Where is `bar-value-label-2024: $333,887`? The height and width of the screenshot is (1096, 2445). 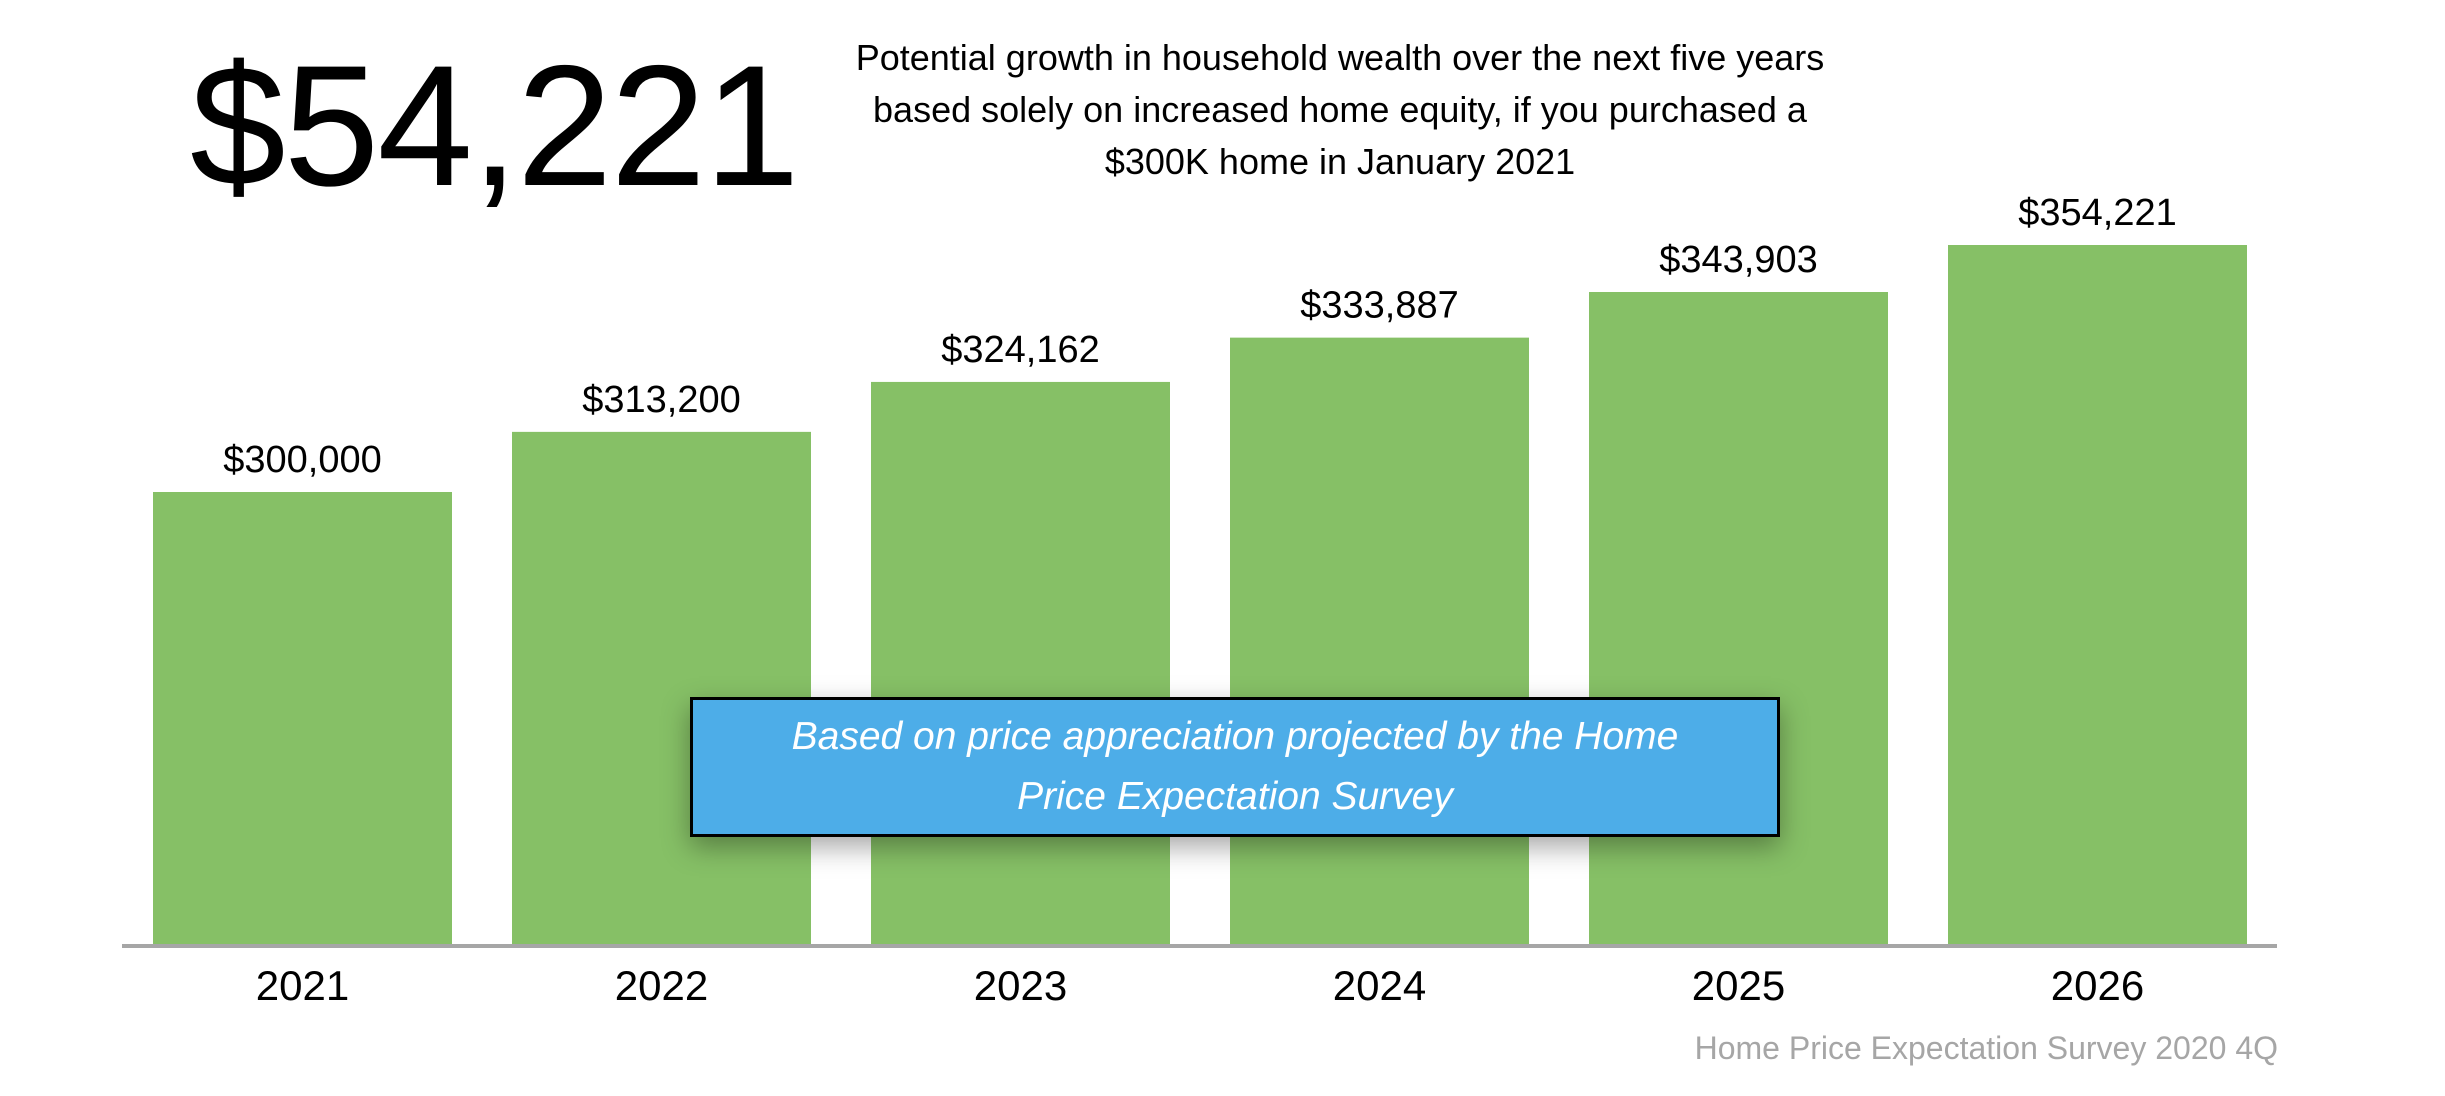 bar-value-label-2024: $333,887 is located at coordinates (1379, 306).